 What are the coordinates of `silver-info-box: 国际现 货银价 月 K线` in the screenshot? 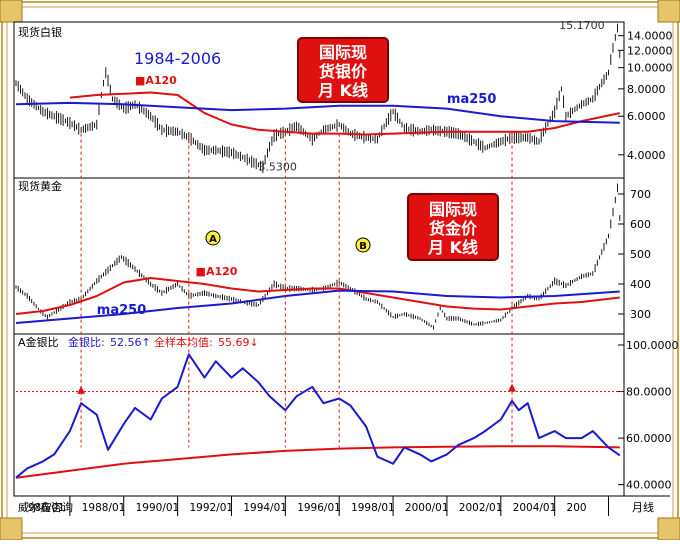 It's located at (343, 70).